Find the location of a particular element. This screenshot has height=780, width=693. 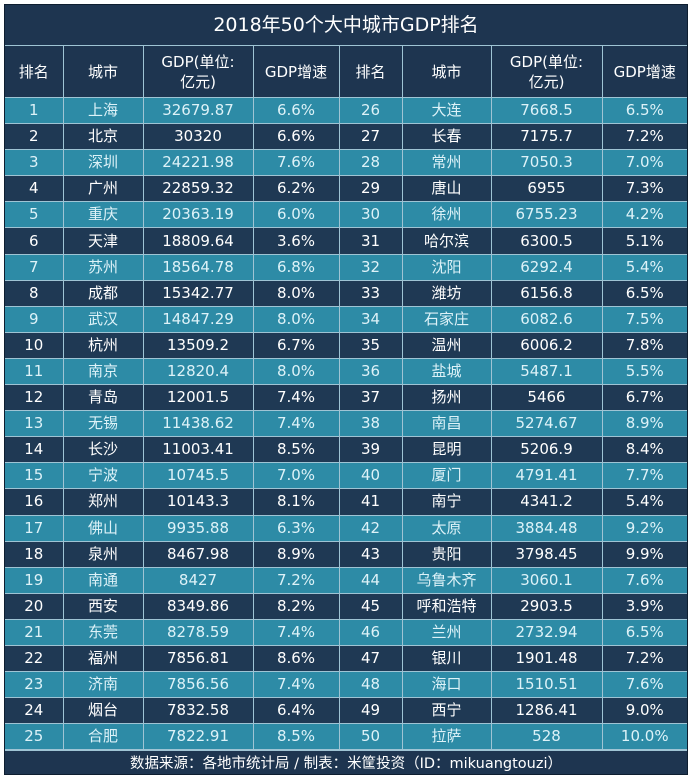

gdp-cell: 8427 is located at coordinates (198, 580).